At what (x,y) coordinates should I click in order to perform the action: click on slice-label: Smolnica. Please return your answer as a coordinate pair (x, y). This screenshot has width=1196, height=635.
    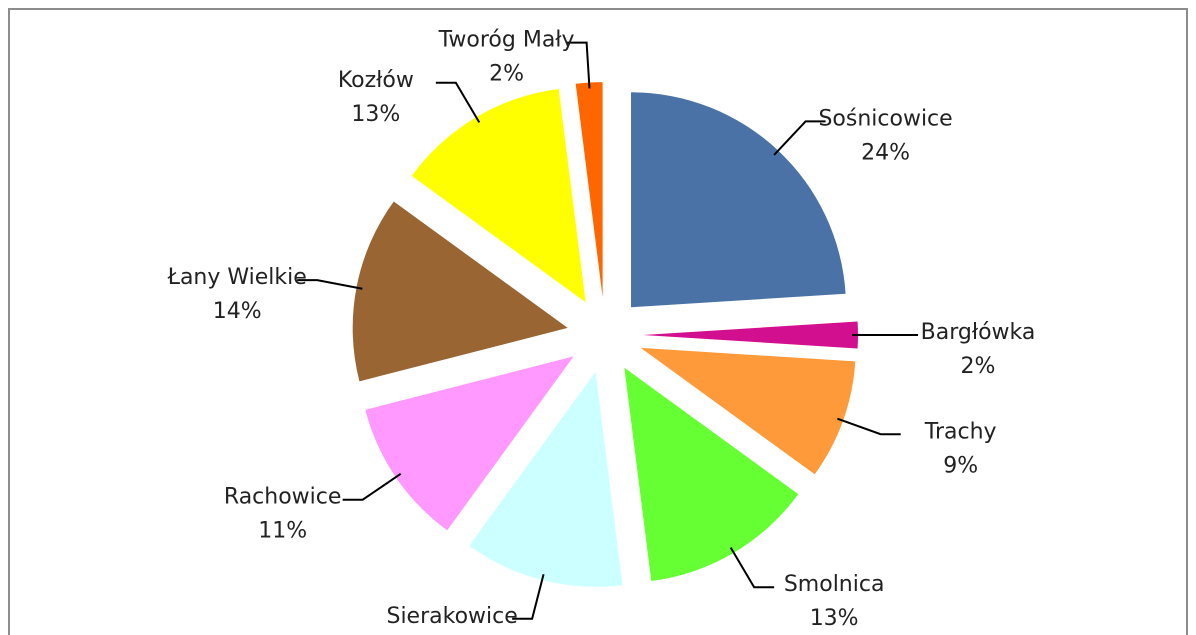
    Looking at the image, I should click on (834, 584).